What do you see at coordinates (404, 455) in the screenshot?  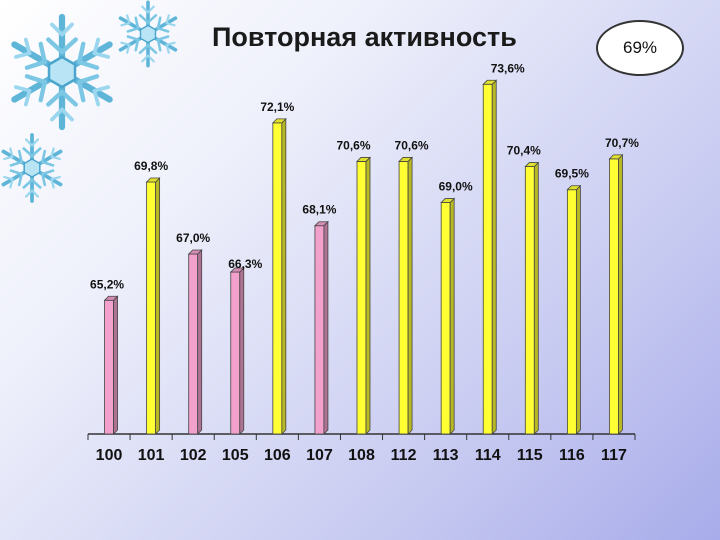 I see `category-label: 112` at bounding box center [404, 455].